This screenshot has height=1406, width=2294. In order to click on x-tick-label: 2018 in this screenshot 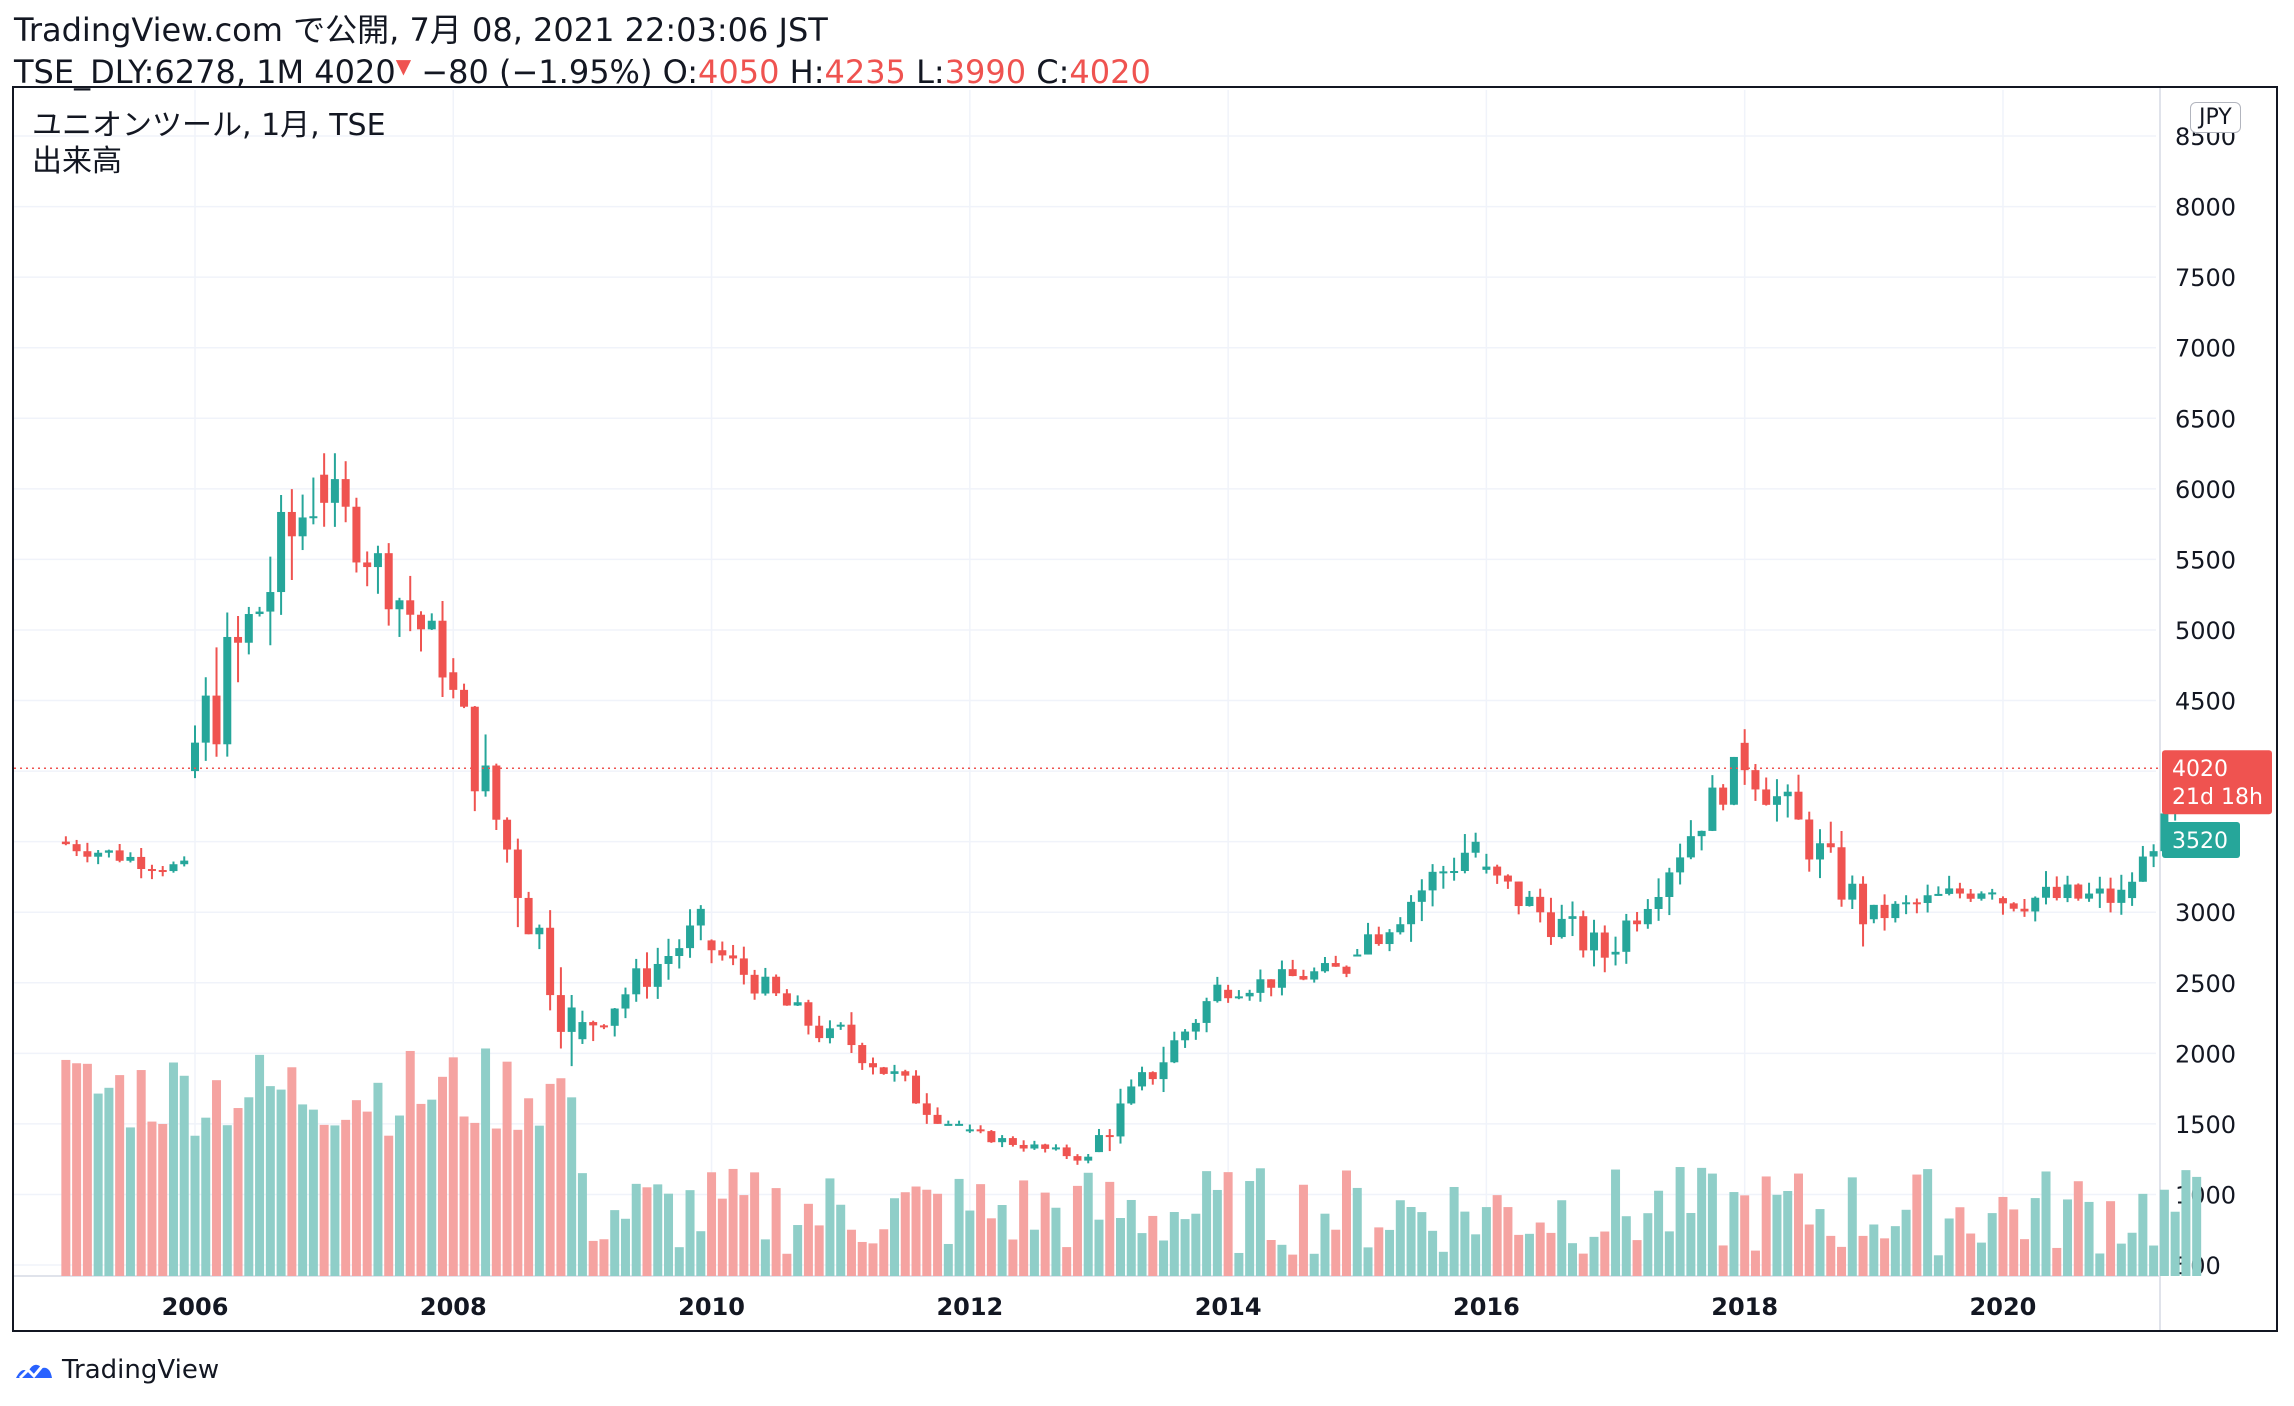, I will do `click(1744, 1307)`.